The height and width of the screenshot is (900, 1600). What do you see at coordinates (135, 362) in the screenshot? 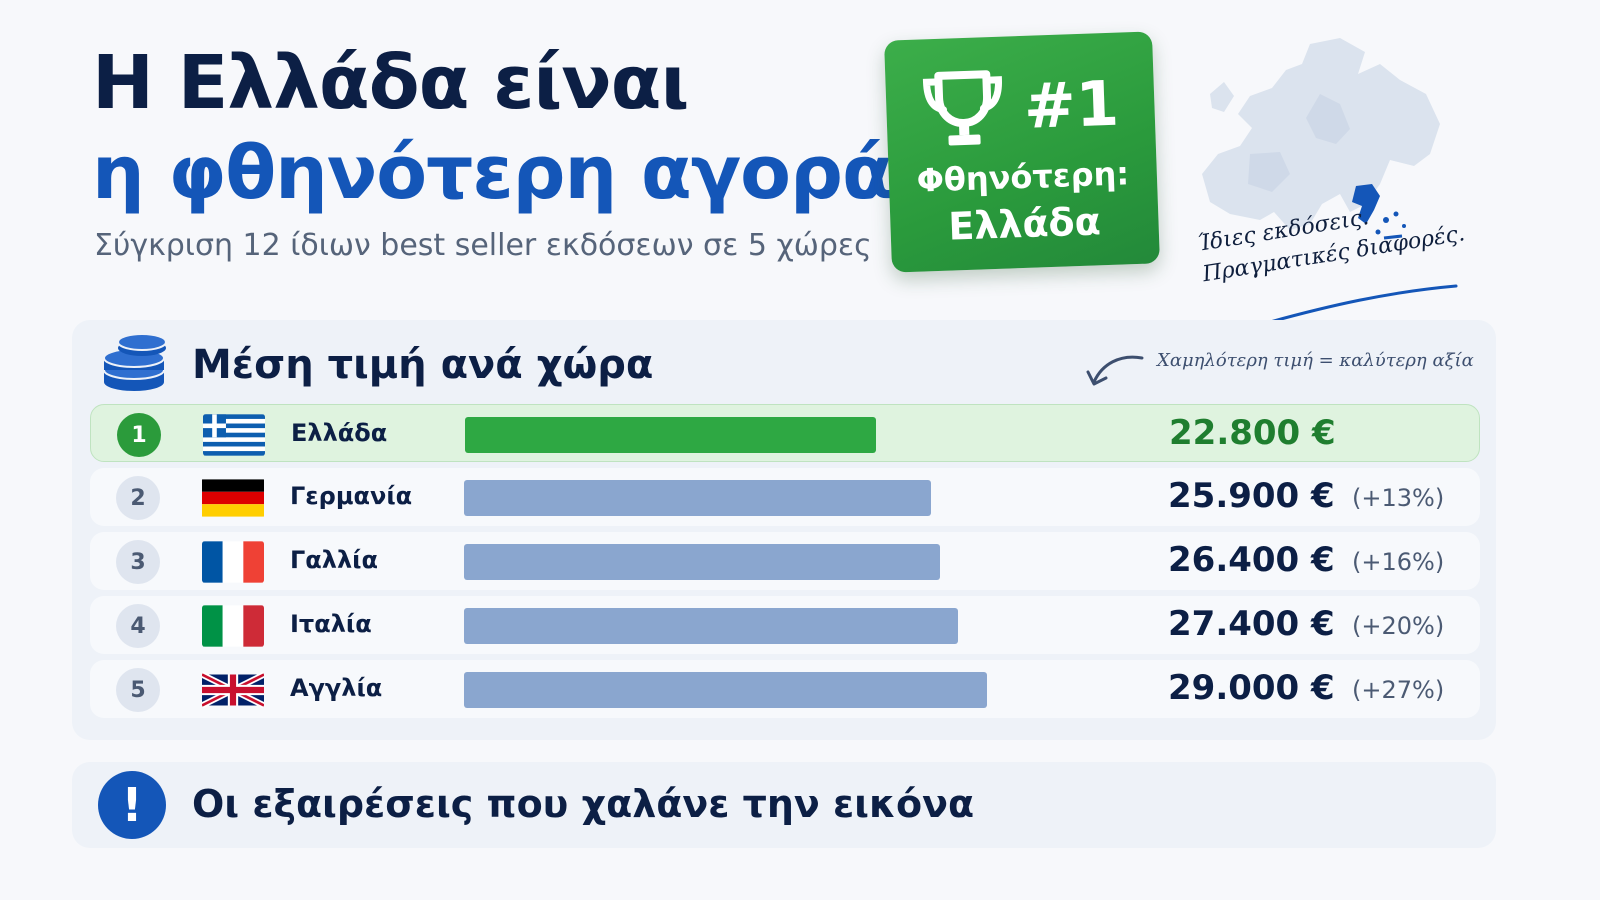
I see `coins-icon` at bounding box center [135, 362].